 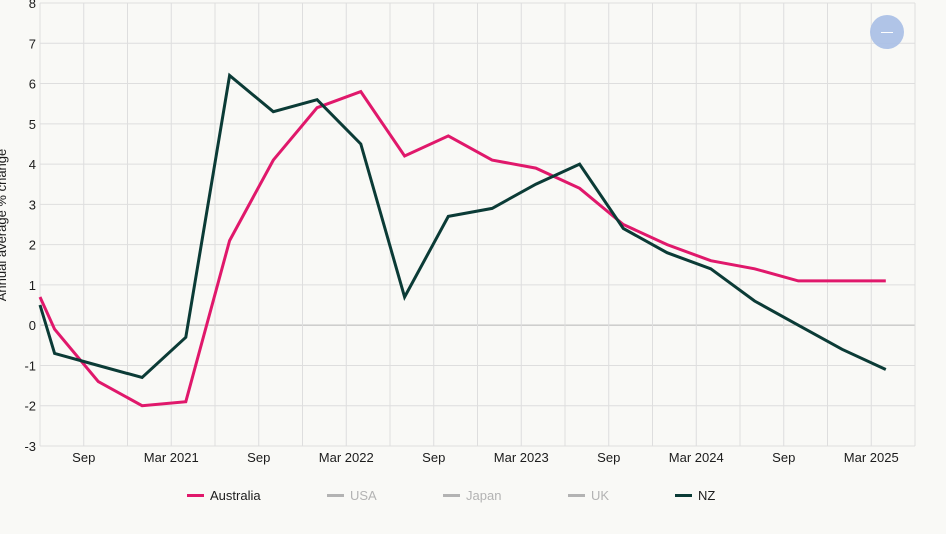 What do you see at coordinates (521, 457) in the screenshot?
I see `x-tick-label: Mar 2023` at bounding box center [521, 457].